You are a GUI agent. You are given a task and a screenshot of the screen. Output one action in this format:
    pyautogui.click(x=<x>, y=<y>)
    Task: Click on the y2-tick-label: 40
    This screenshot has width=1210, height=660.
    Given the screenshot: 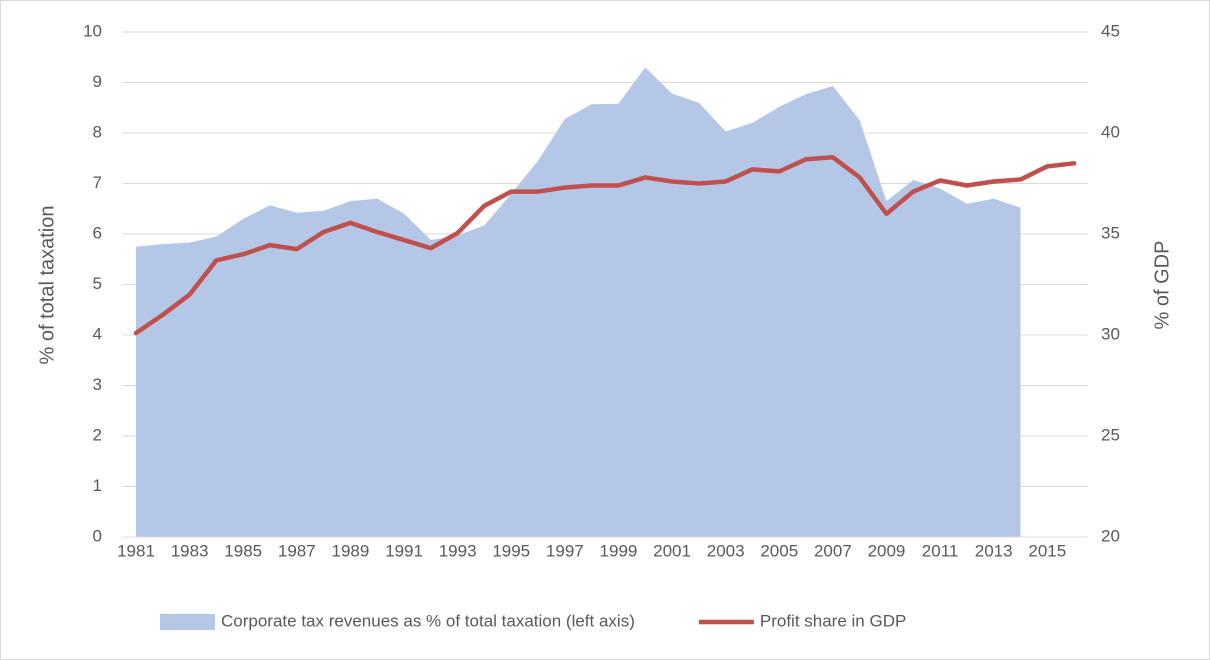 What is the action you would take?
    pyautogui.click(x=1110, y=131)
    